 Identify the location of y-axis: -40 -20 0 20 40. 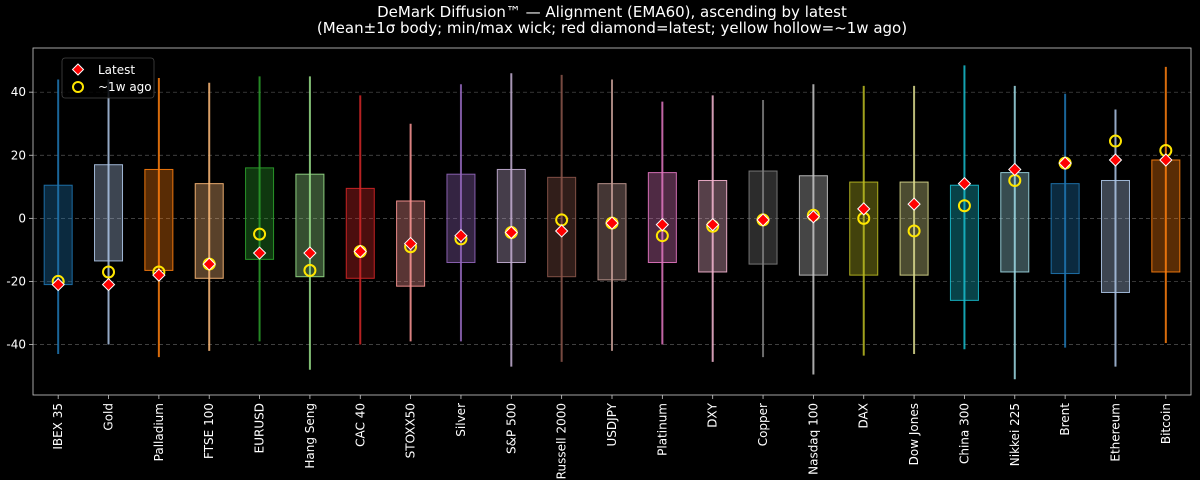
(19, 218).